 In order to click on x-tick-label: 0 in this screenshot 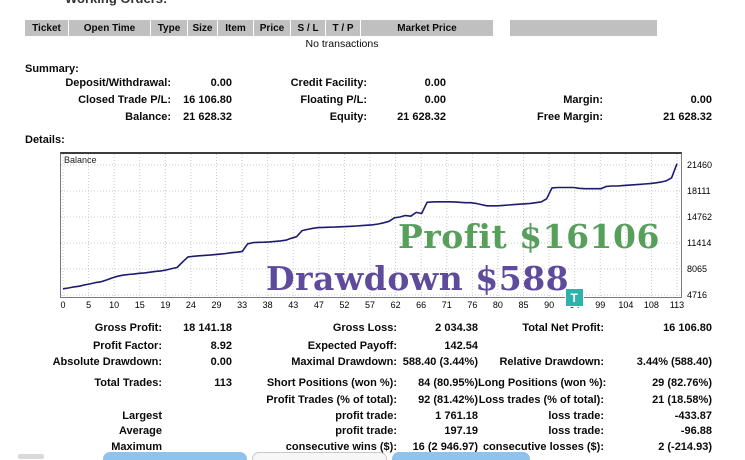, I will do `click(63, 305)`.